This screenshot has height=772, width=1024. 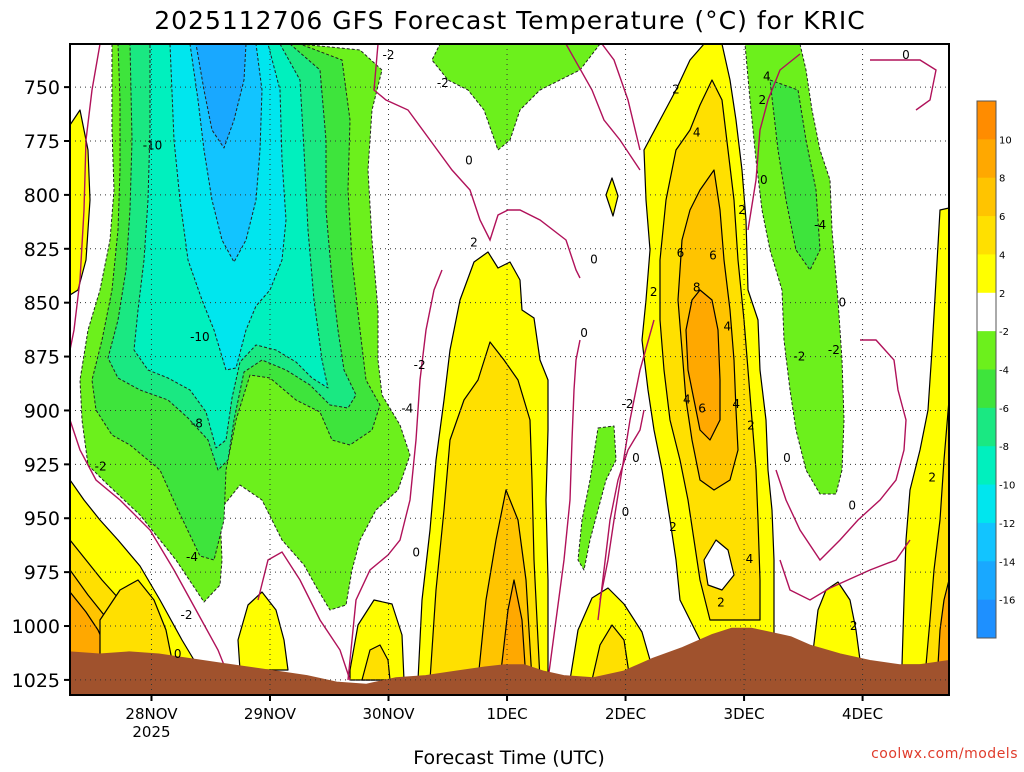 I want to click on fill-warm-right-low, so click(x=836, y=621).